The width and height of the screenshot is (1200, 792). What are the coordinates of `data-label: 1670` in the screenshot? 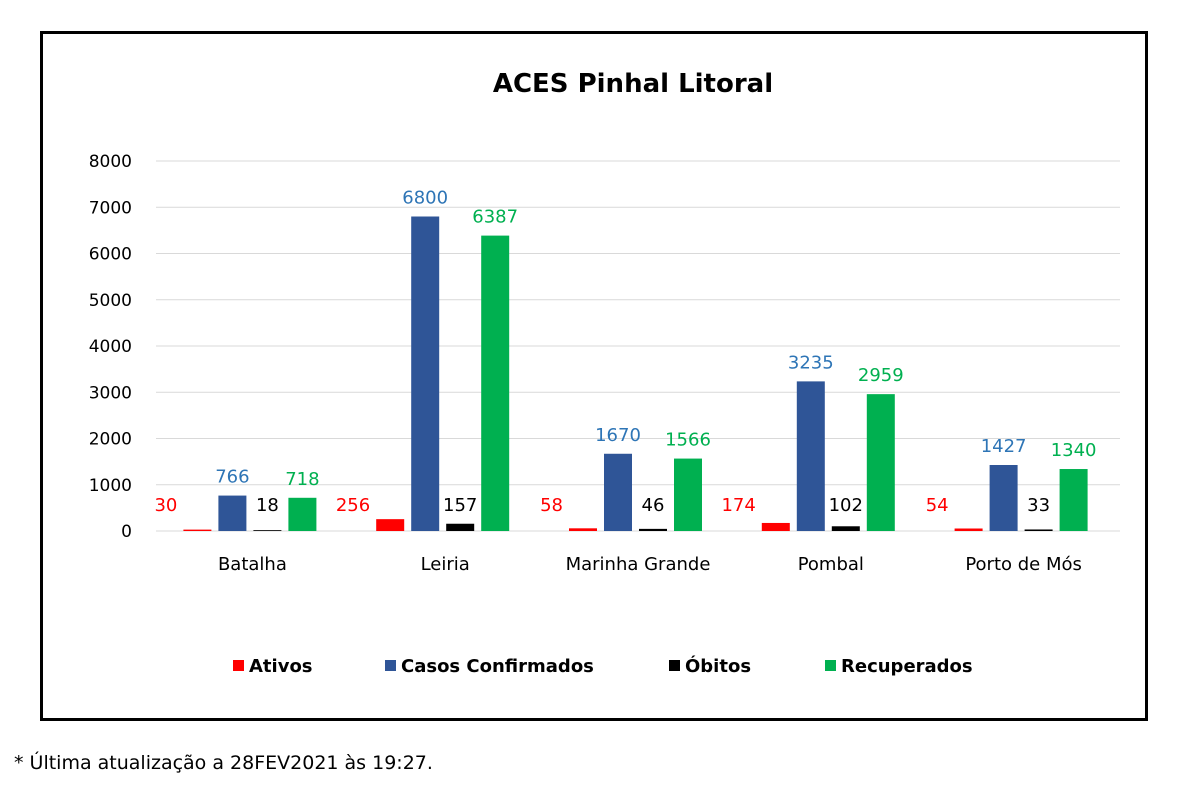 It's located at (618, 435).